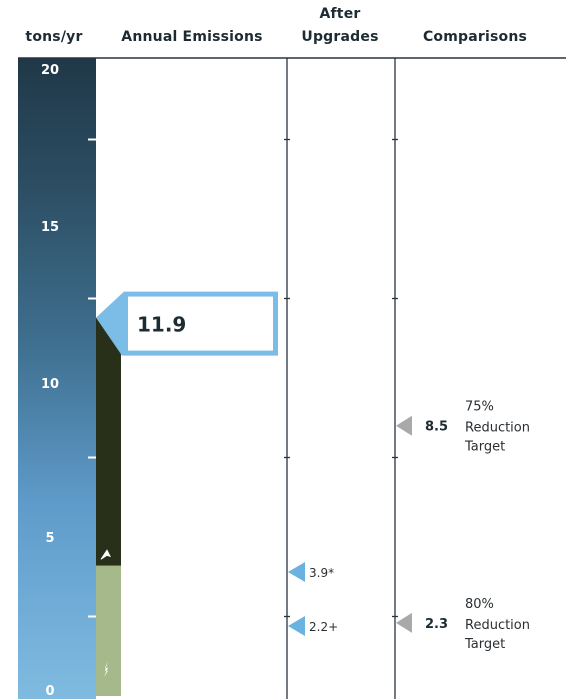 The image size is (566, 699). Describe the element at coordinates (340, 37) in the screenshot. I see `after-upgrades-header-line2: Upgrades` at that location.